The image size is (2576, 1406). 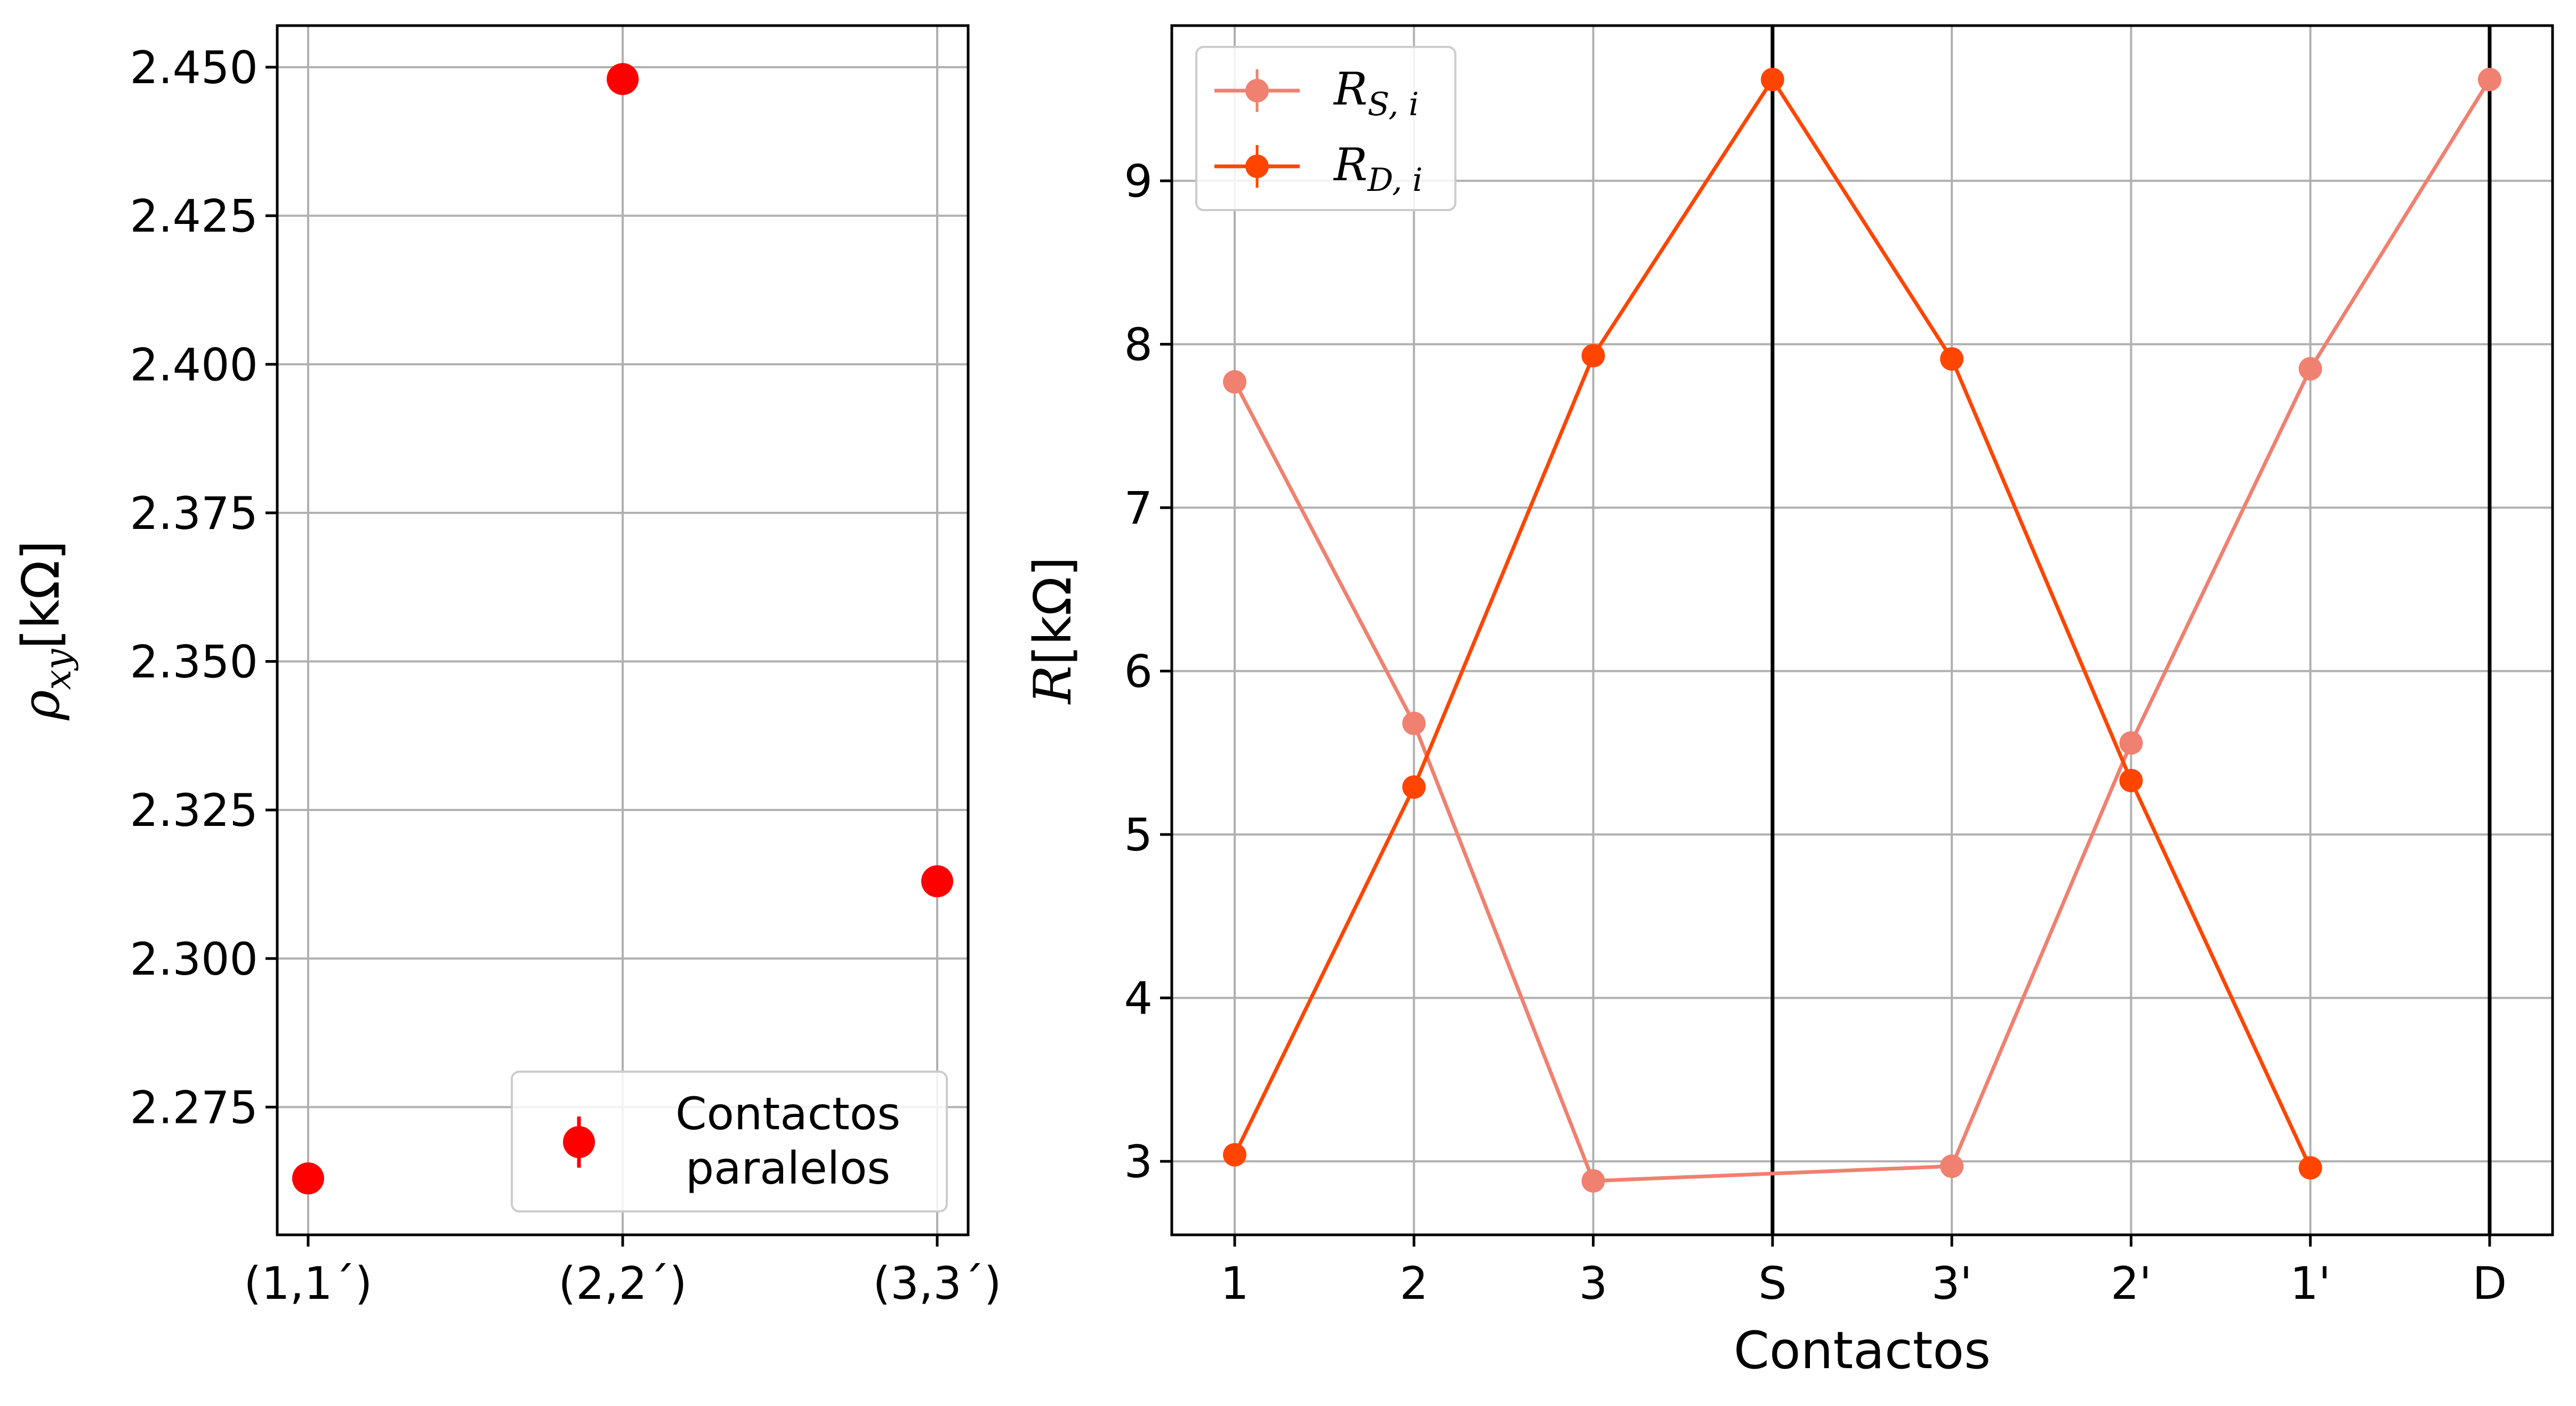 What do you see at coordinates (1138, 181) in the screenshot?
I see `right-y-tick-label: 9` at bounding box center [1138, 181].